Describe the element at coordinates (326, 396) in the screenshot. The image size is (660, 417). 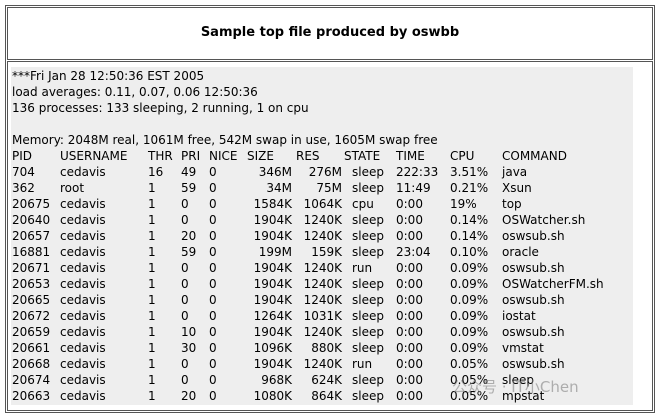
I see `cell: 864K` at that location.